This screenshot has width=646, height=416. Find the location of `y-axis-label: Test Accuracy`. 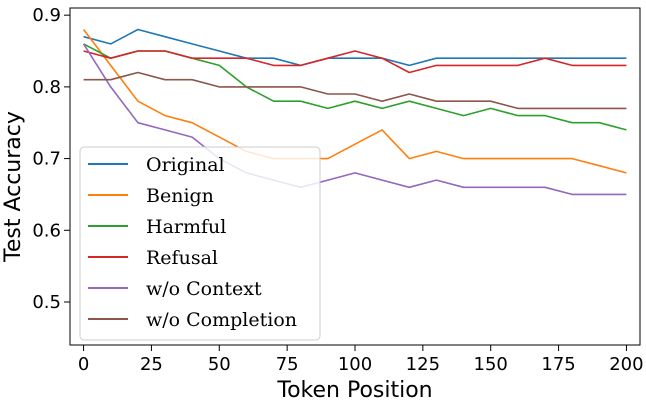

y-axis-label: Test Accuracy is located at coordinates (13, 187).